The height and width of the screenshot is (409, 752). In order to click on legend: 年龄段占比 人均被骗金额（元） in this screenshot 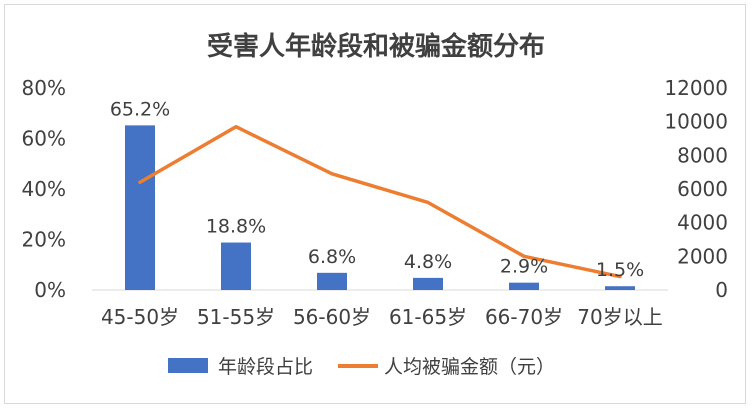, I will do `click(361, 367)`.